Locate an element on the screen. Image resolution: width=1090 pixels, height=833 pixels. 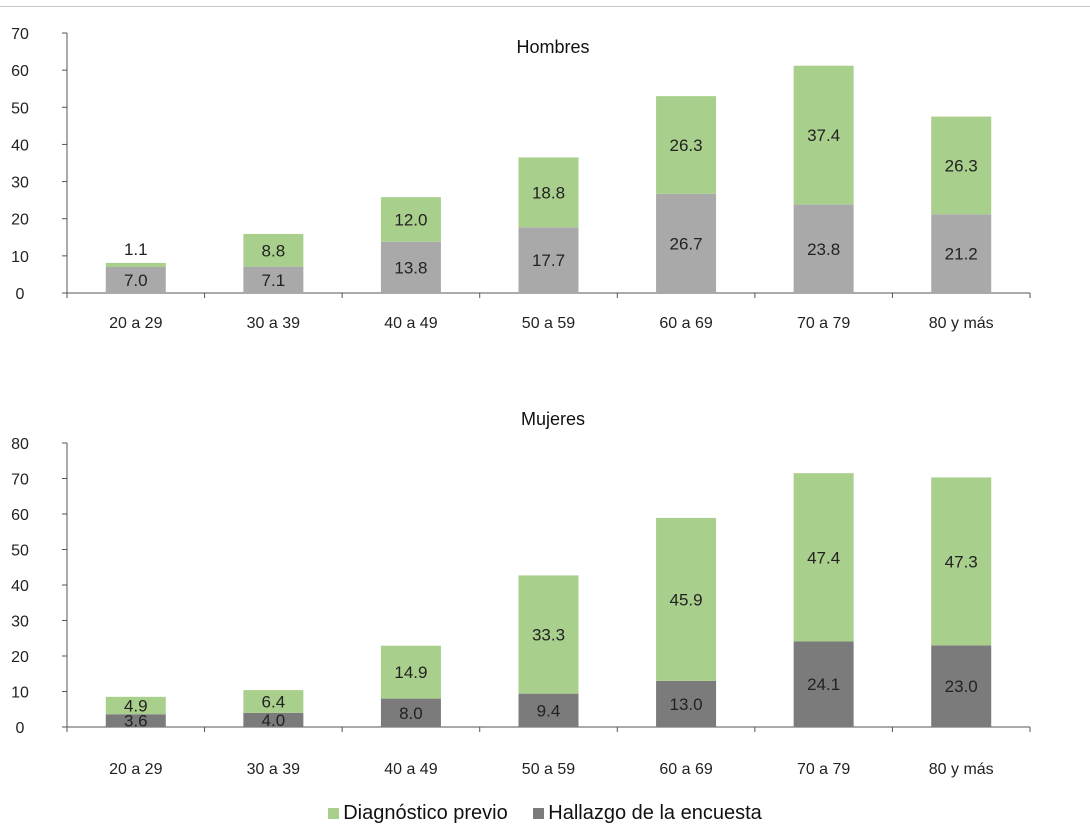
data-label-mujeres-hallazgo: 9.4 is located at coordinates (549, 710).